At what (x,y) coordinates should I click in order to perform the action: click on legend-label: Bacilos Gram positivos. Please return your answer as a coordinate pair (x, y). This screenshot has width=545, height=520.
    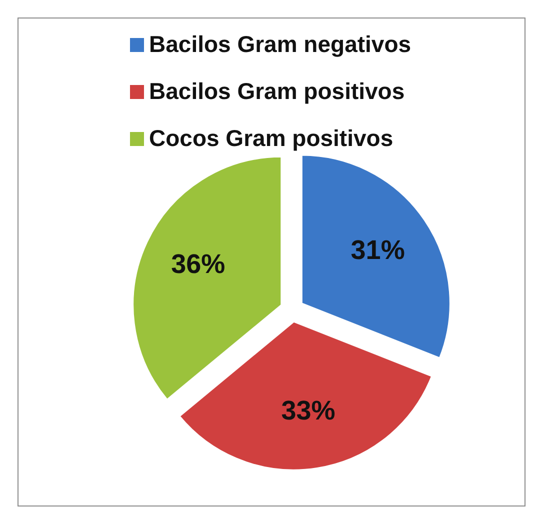
    Looking at the image, I should click on (277, 91).